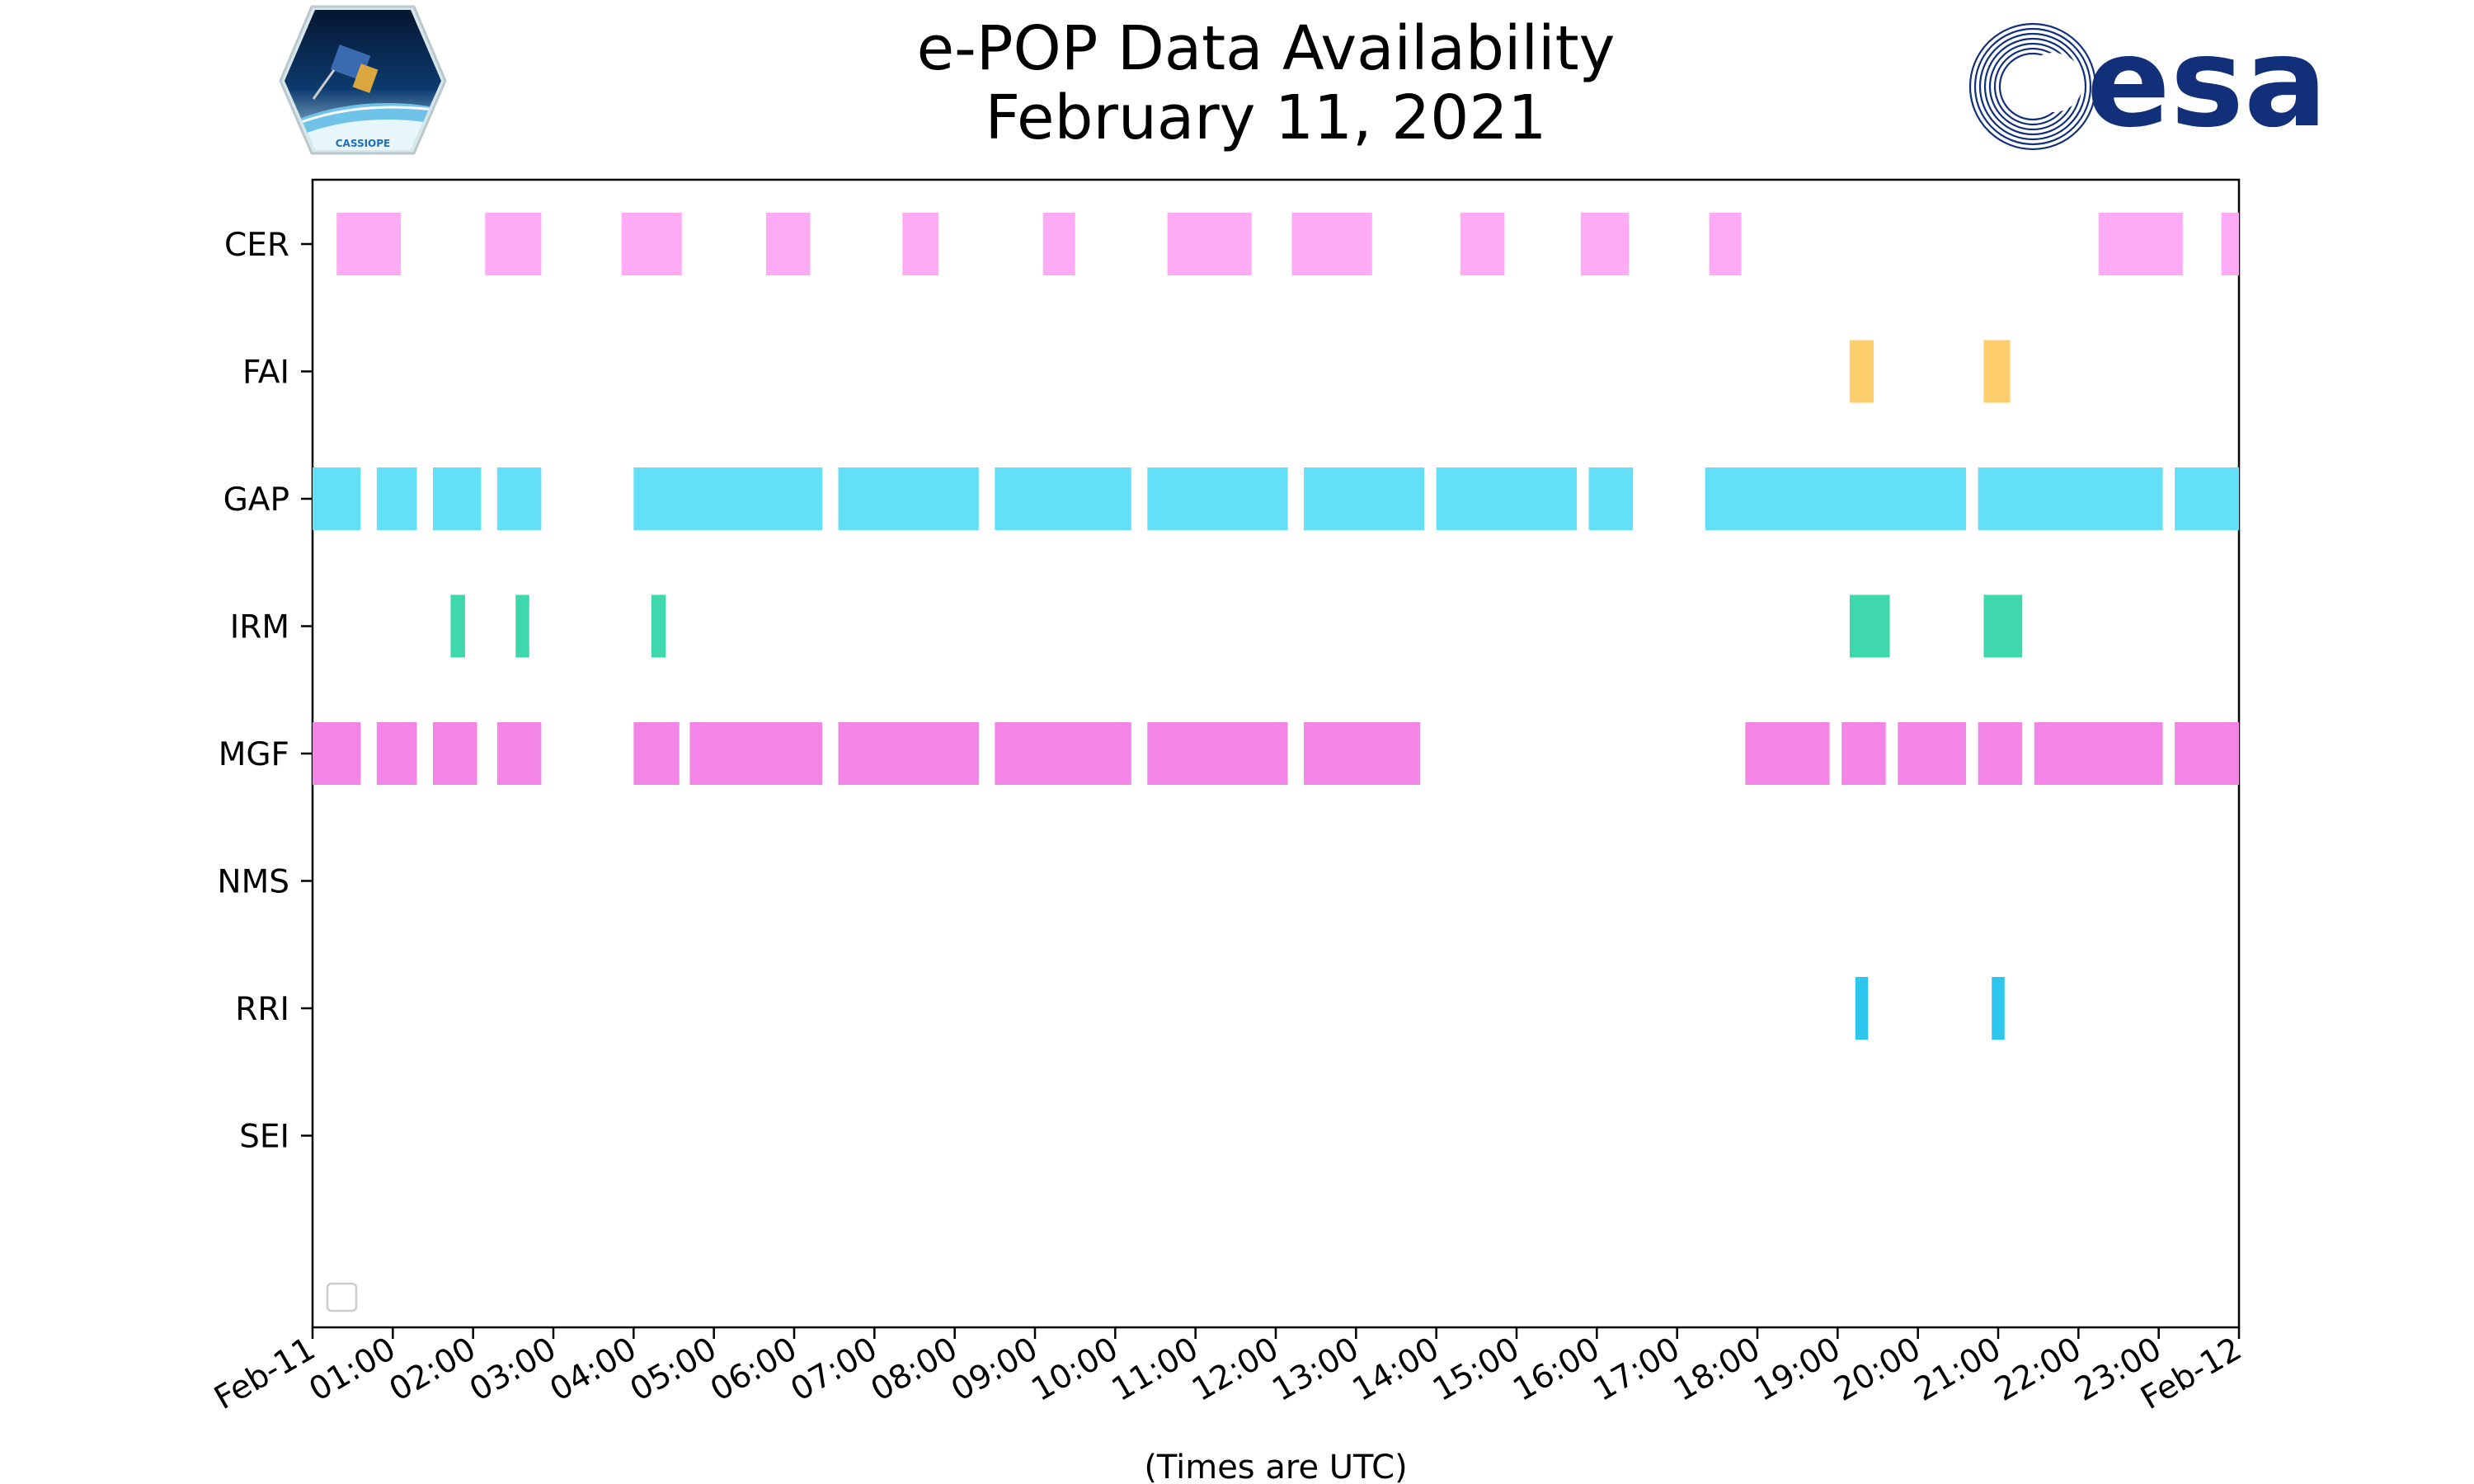 Image resolution: width=2474 pixels, height=1484 pixels. What do you see at coordinates (1877, 1370) in the screenshot?
I see `x-tick-label-20: 20:00` at bounding box center [1877, 1370].